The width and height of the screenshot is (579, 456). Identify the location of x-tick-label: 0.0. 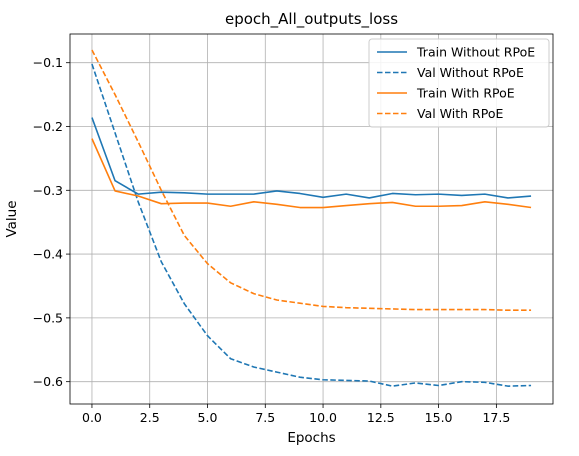
(92, 417).